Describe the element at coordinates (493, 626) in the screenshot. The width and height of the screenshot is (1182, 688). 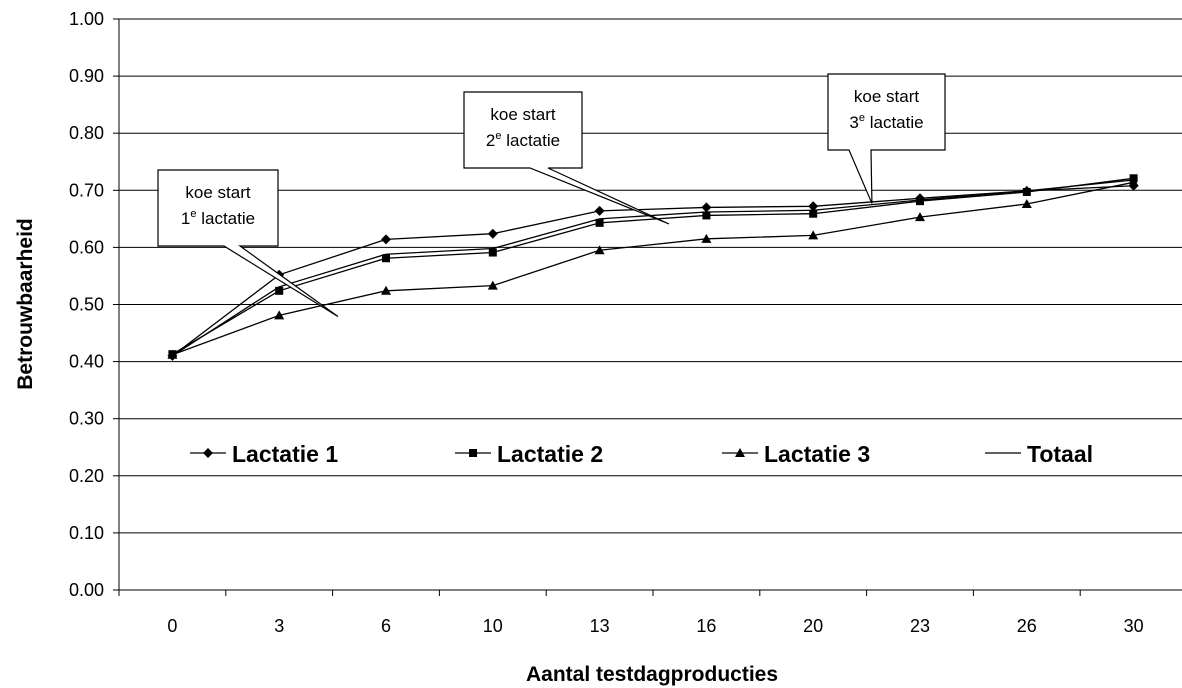
I see `x-tick-label: 10` at that location.